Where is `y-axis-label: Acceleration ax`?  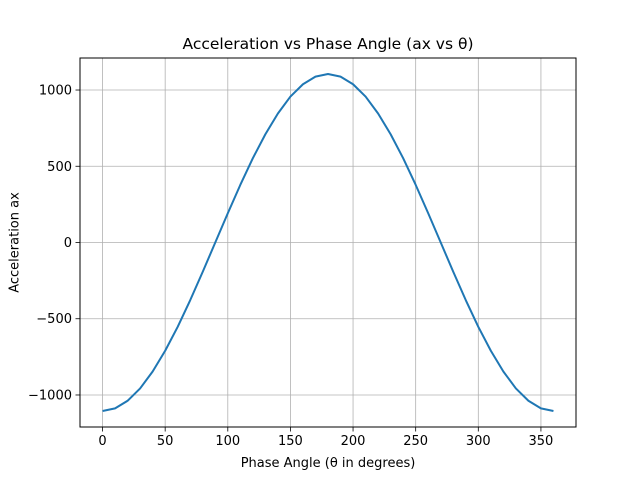 y-axis-label: Acceleration ax is located at coordinates (15, 242).